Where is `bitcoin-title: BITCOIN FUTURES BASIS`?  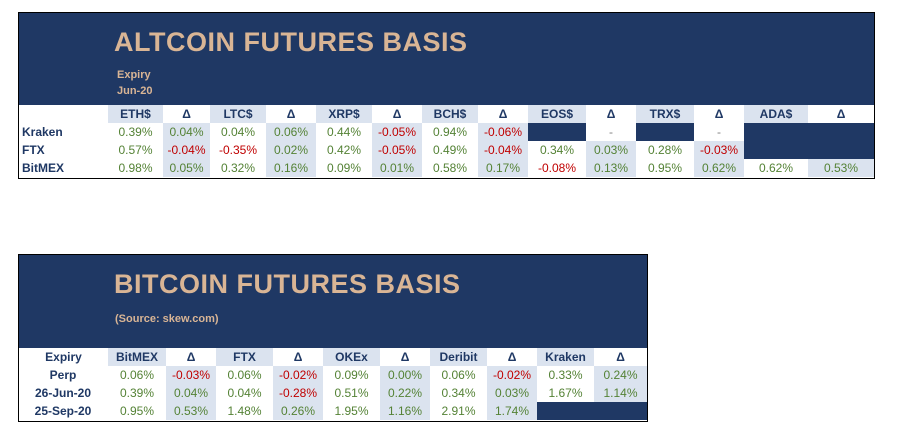
bitcoin-title: BITCOIN FUTURES BASIS is located at coordinates (287, 284).